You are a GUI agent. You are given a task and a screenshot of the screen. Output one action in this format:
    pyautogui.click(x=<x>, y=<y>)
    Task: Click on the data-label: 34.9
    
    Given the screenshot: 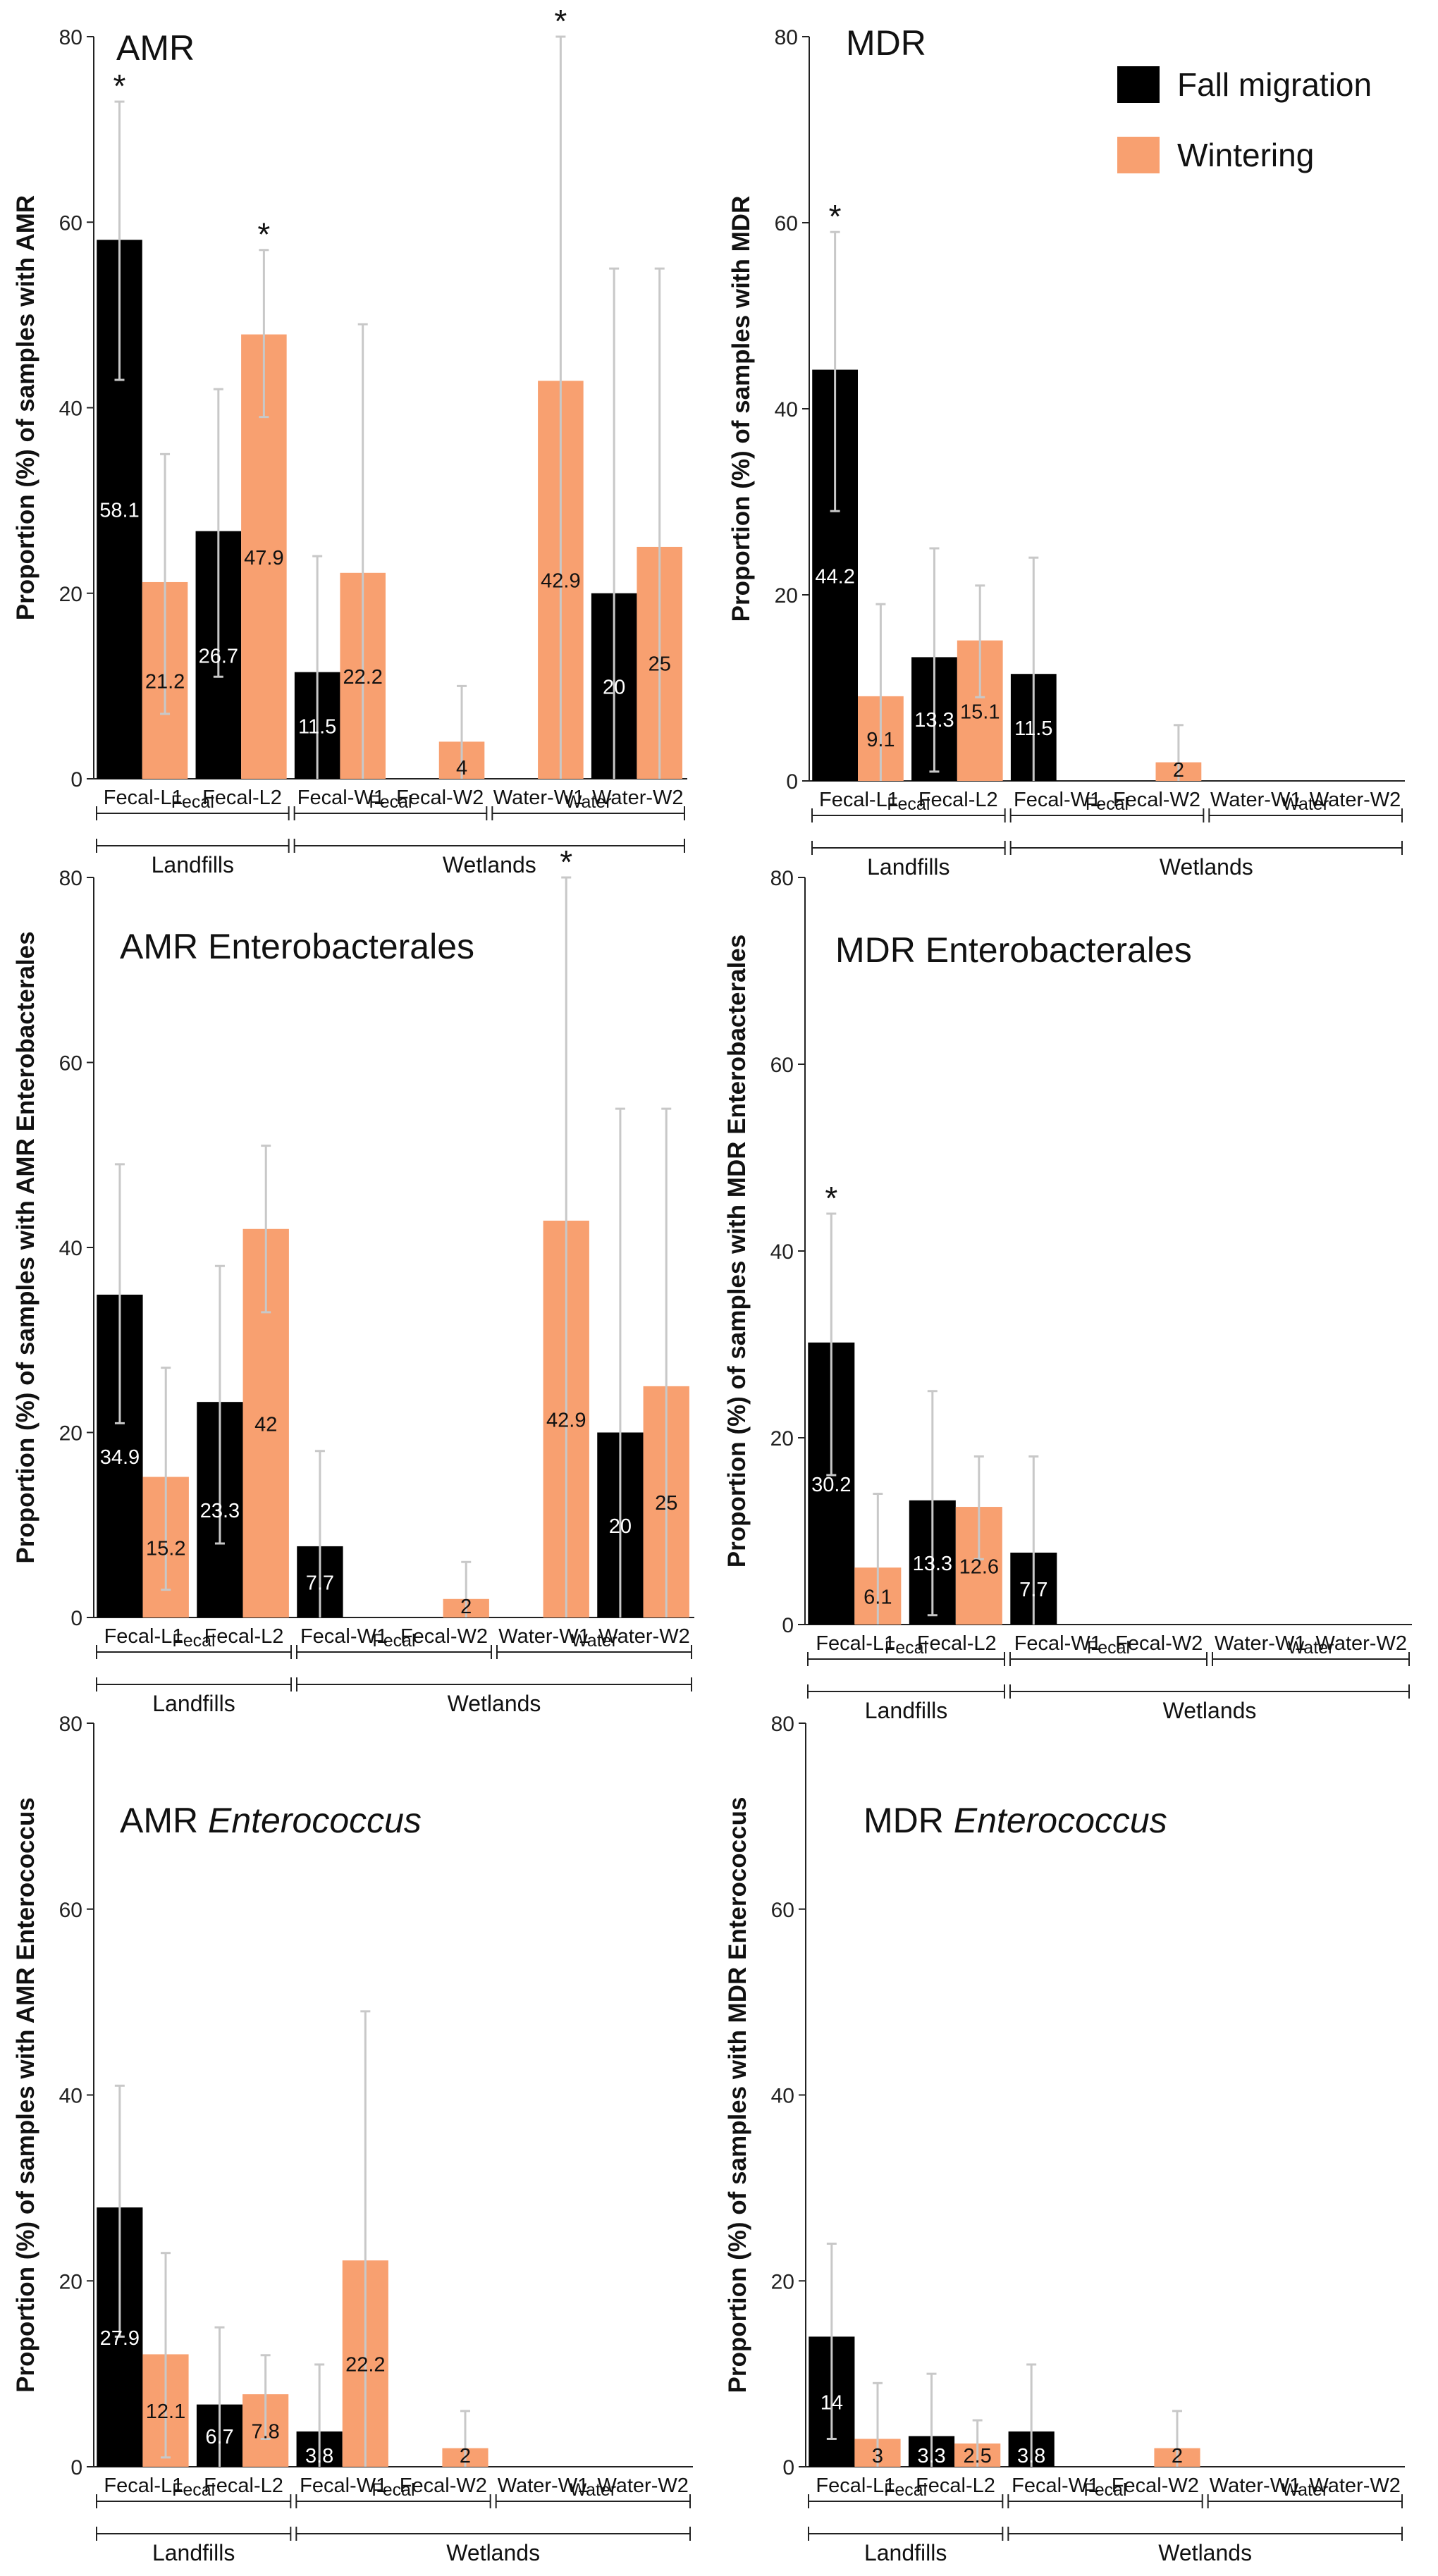 What is the action you would take?
    pyautogui.click(x=120, y=1458)
    